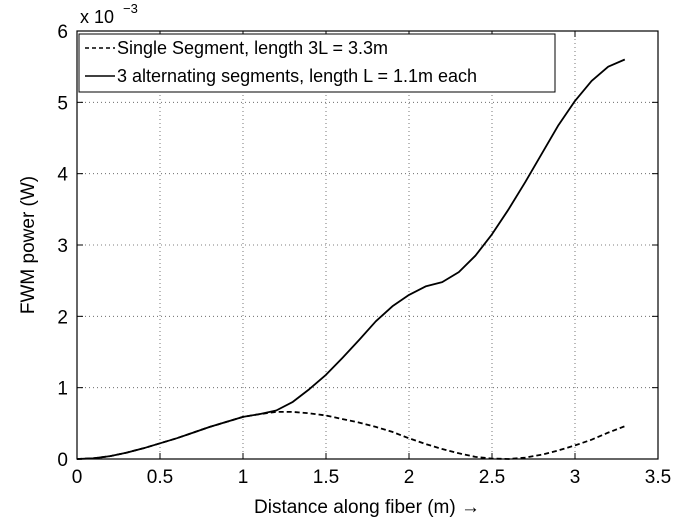 This screenshot has width=697, height=524. I want to click on y-tick-label: 3, so click(62, 246).